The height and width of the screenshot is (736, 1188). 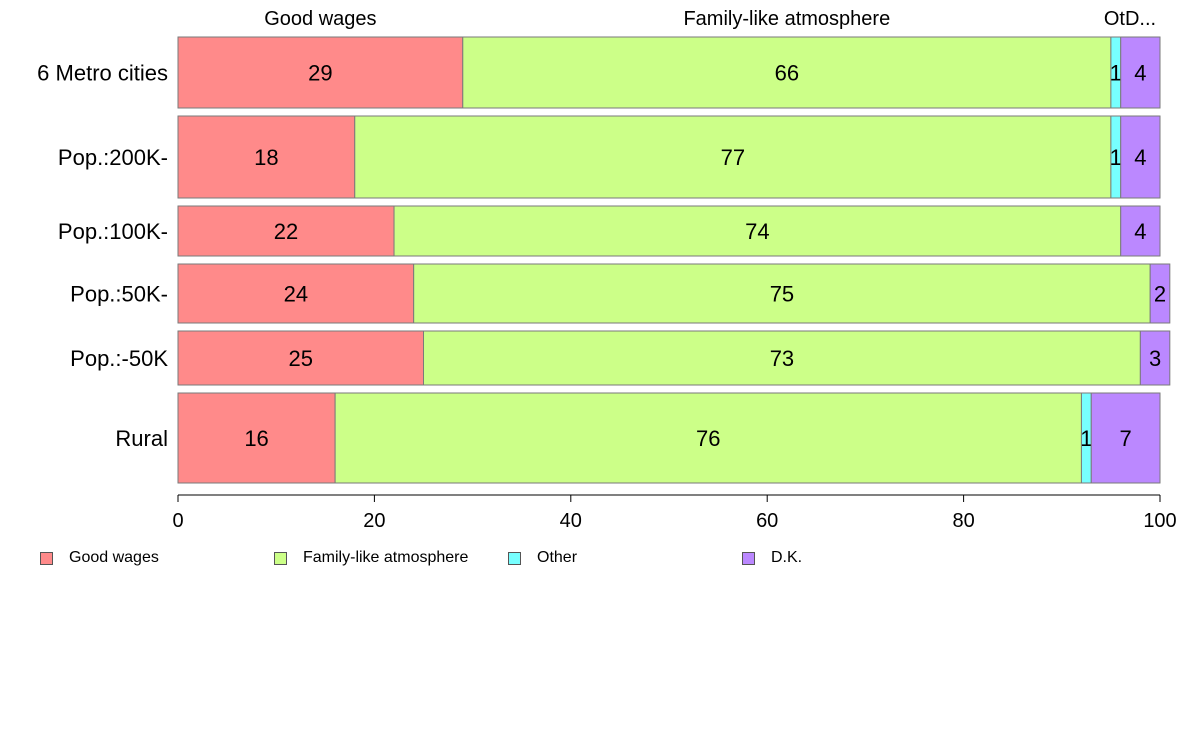 What do you see at coordinates (557, 557) in the screenshot?
I see `legend-label-other: Other` at bounding box center [557, 557].